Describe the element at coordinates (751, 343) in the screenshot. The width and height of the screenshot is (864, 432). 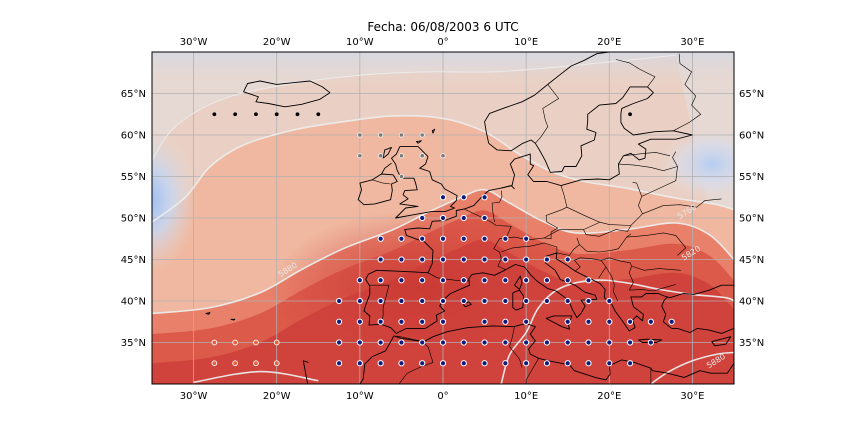
I see `lat-tick-label-right: 35°N` at that location.